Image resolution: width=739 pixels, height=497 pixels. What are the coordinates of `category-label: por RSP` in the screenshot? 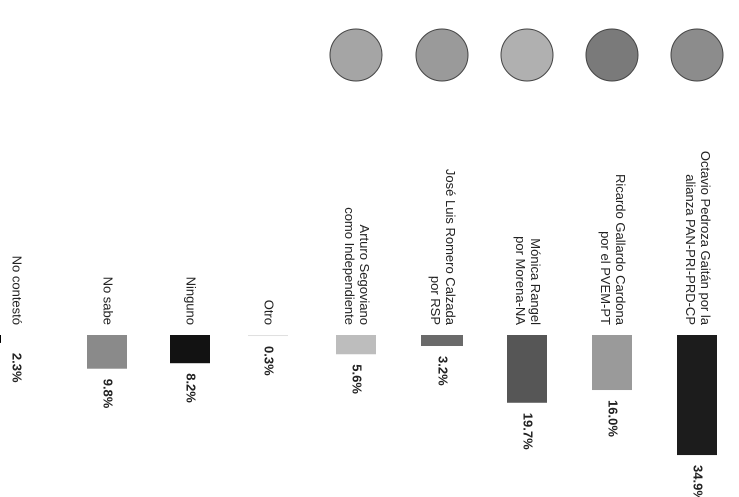 It's located at (435, 300).